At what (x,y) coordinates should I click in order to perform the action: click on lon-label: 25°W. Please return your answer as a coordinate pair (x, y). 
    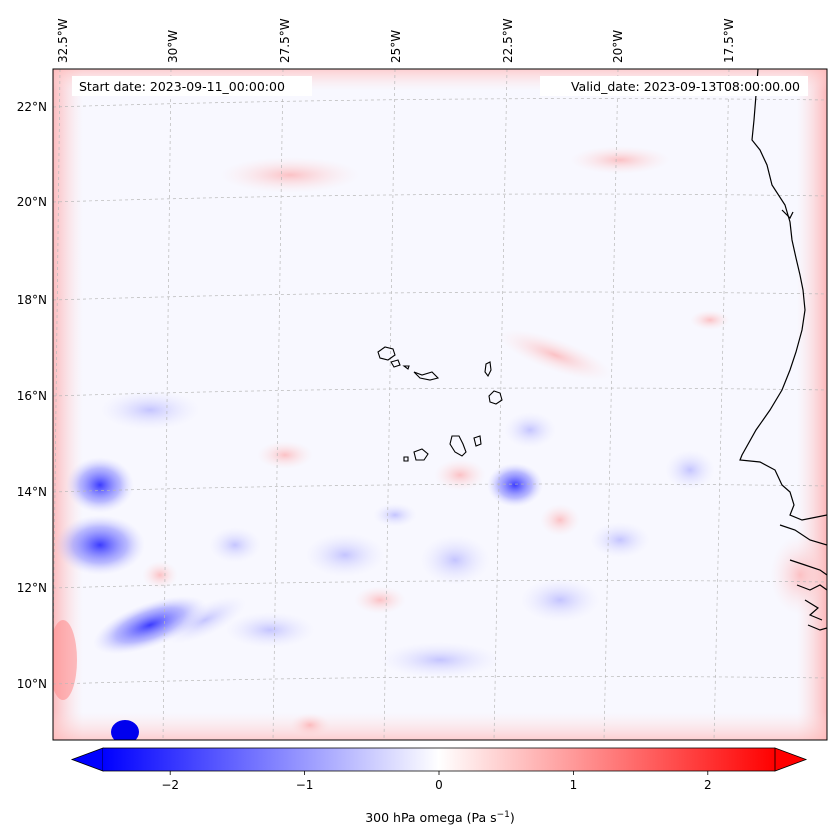
    Looking at the image, I should click on (396, 46).